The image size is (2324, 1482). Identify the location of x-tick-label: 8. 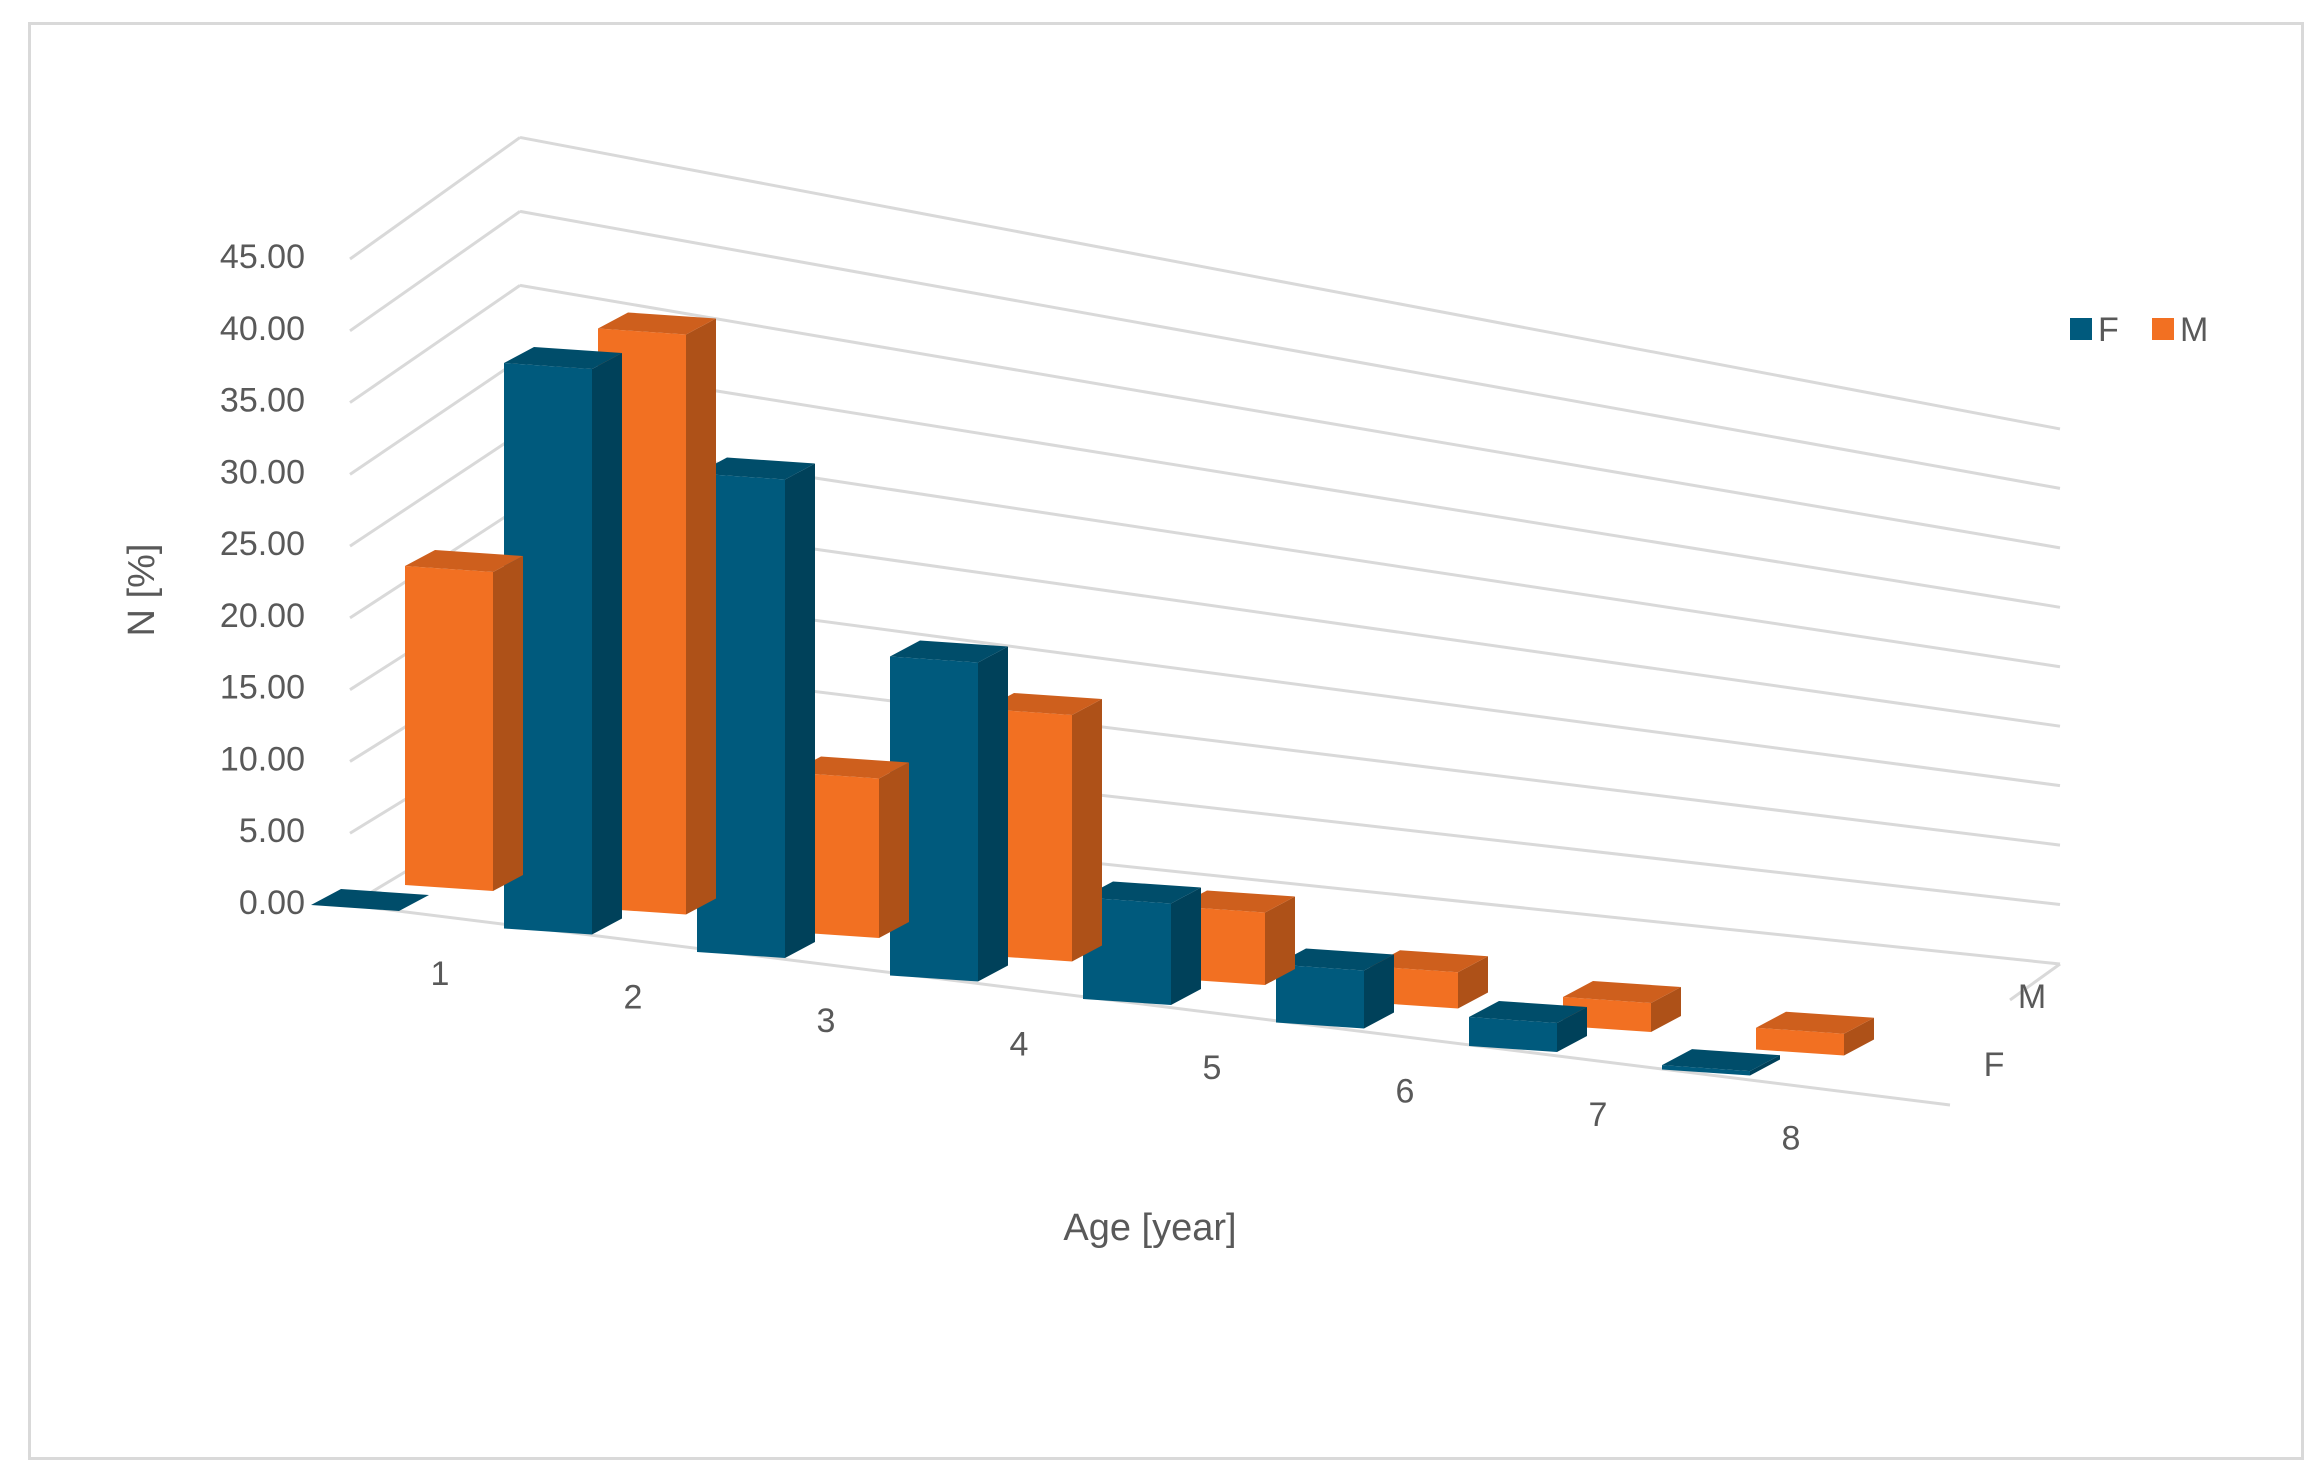
(1791, 1139).